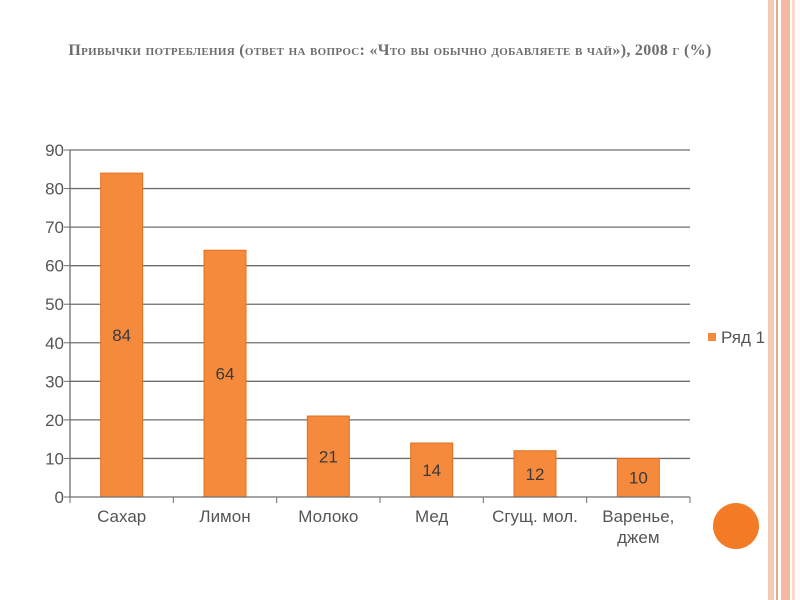  I want to click on y-tick-label: 20, so click(54, 420).